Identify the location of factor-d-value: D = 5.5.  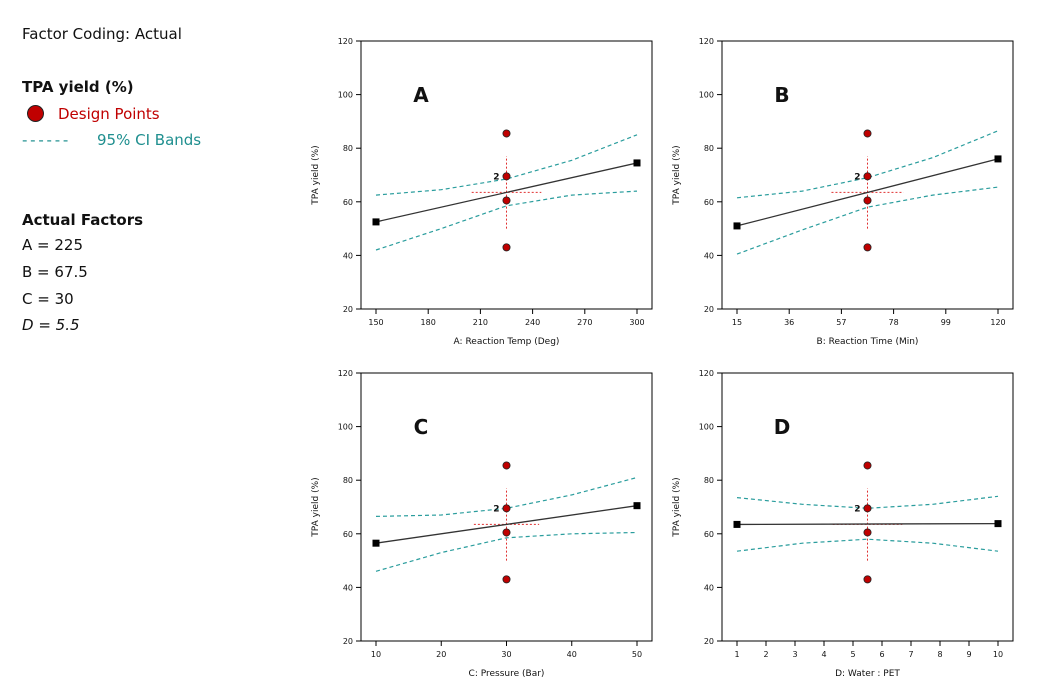
(51, 325).